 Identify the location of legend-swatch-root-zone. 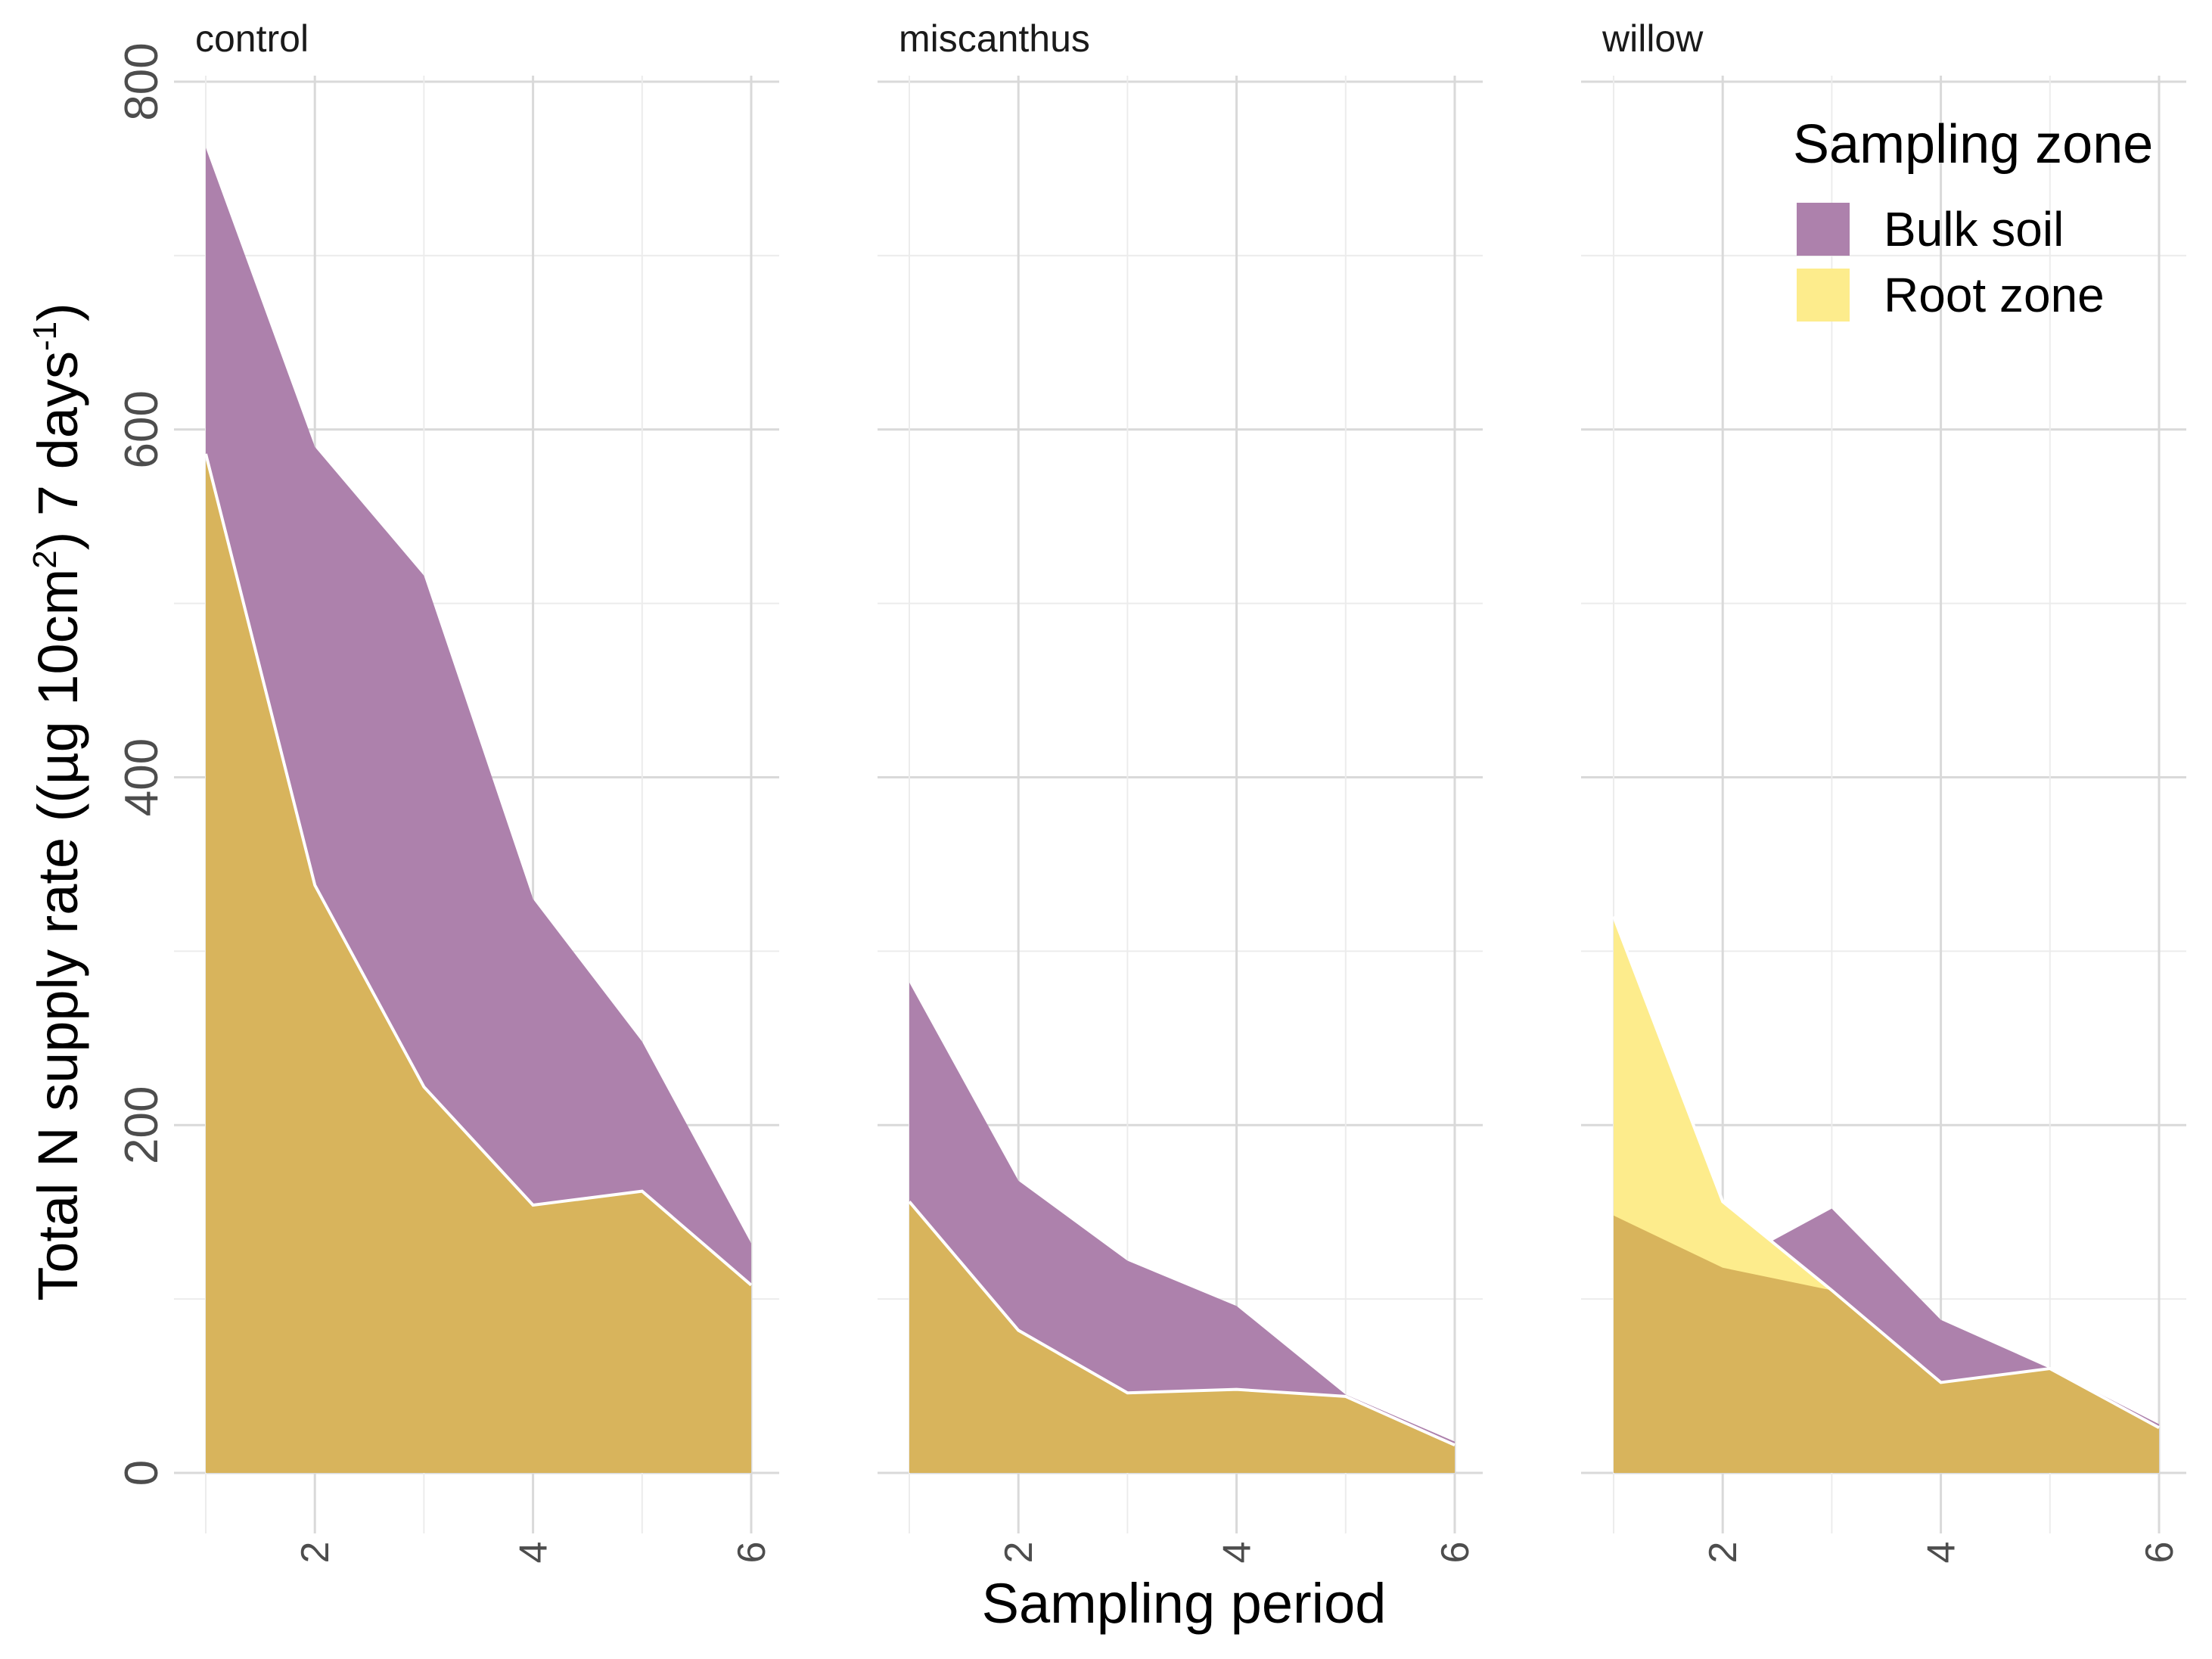
(1824, 295).